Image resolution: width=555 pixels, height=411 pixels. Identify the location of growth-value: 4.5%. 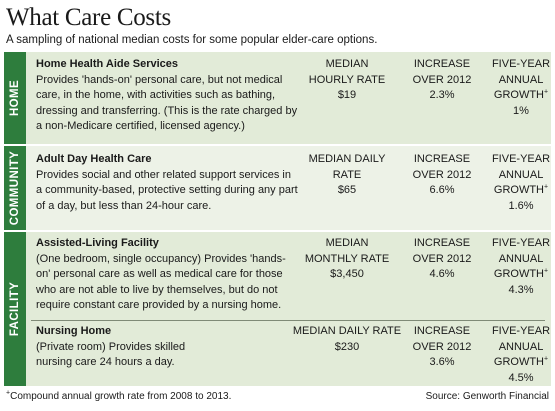
(521, 377).